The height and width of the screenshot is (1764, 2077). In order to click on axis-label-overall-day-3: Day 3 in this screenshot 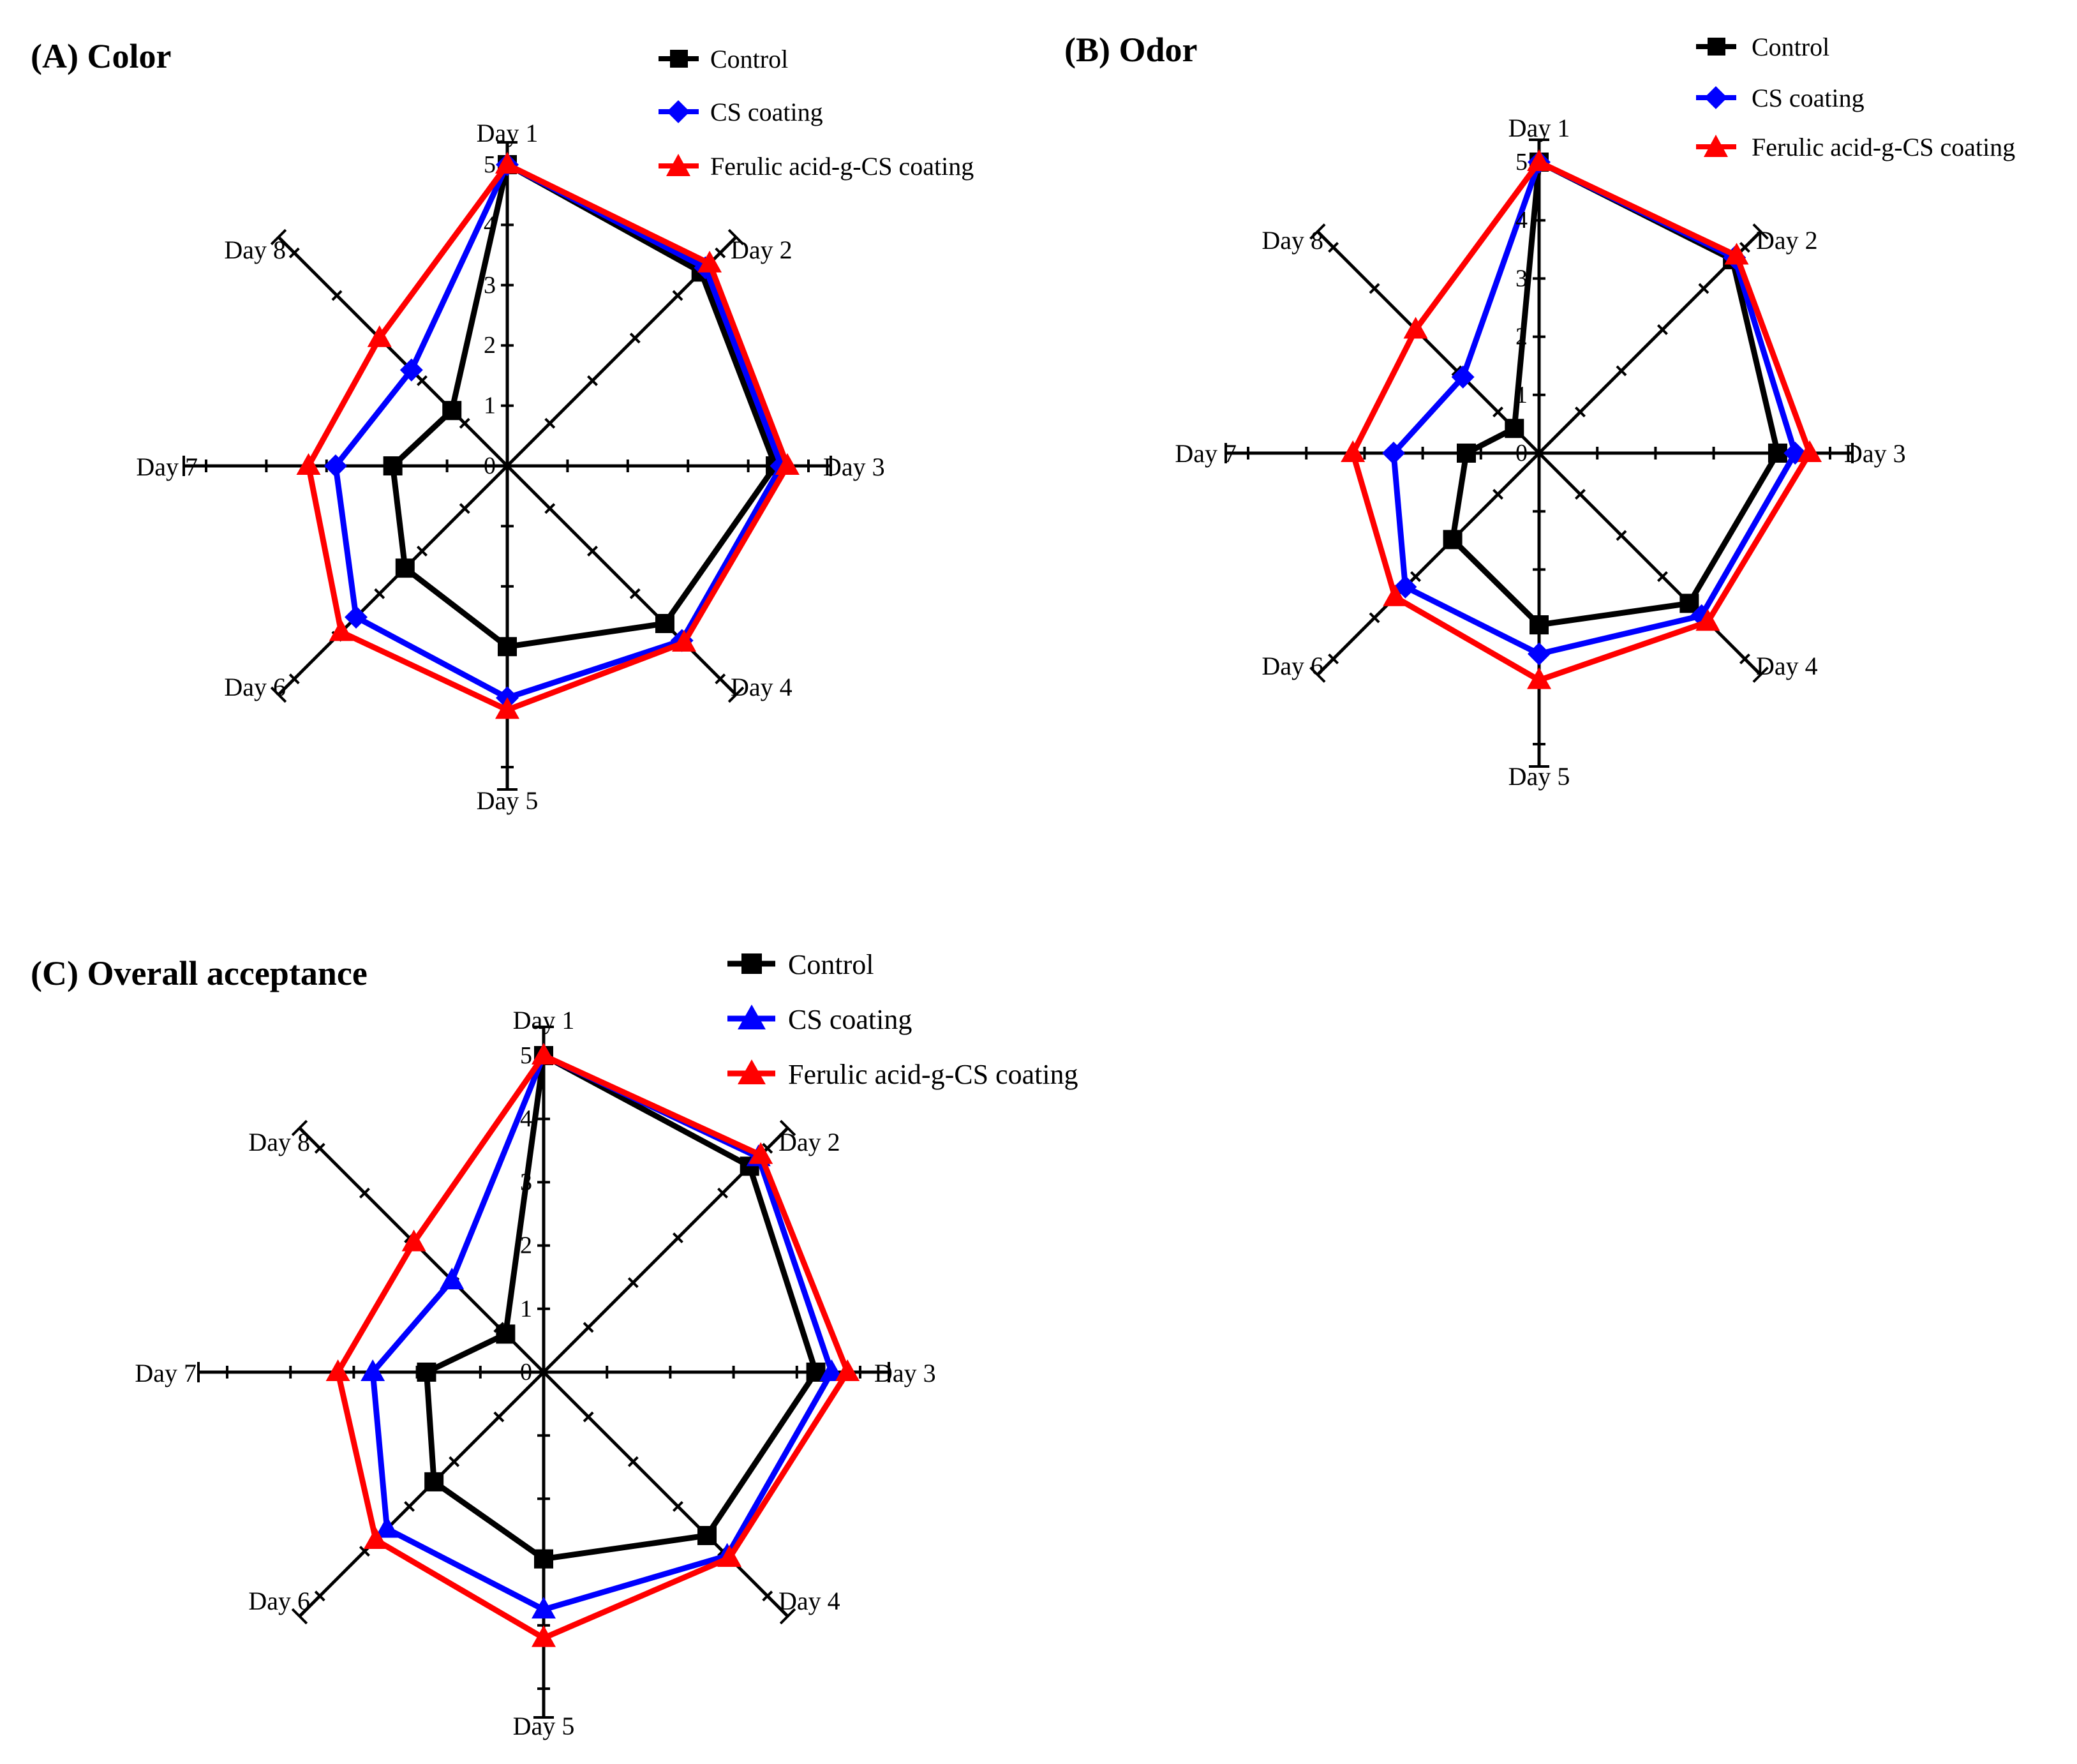, I will do `click(905, 1373)`.